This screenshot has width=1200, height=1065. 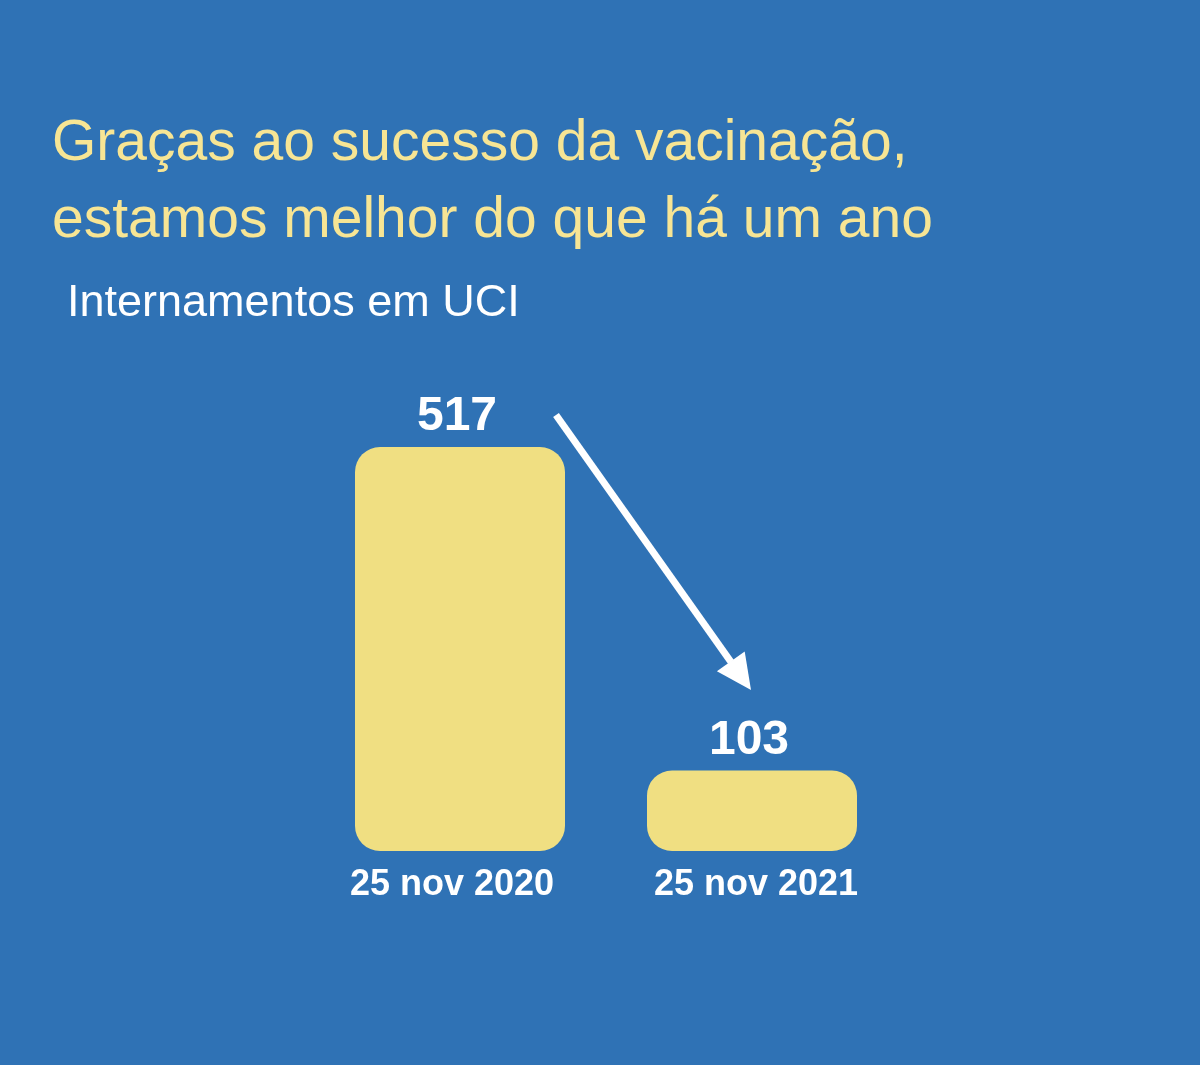 What do you see at coordinates (492, 178) in the screenshot?
I see `chart-title: Graças ao sucesso da vacinação, estamos melhor do que há um ano` at bounding box center [492, 178].